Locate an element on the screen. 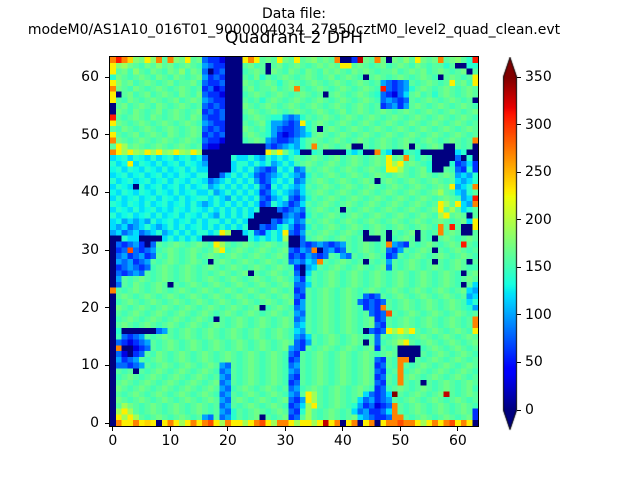 The height and width of the screenshot is (480, 640). colorbar-tick-label: 200 is located at coordinates (538, 219).